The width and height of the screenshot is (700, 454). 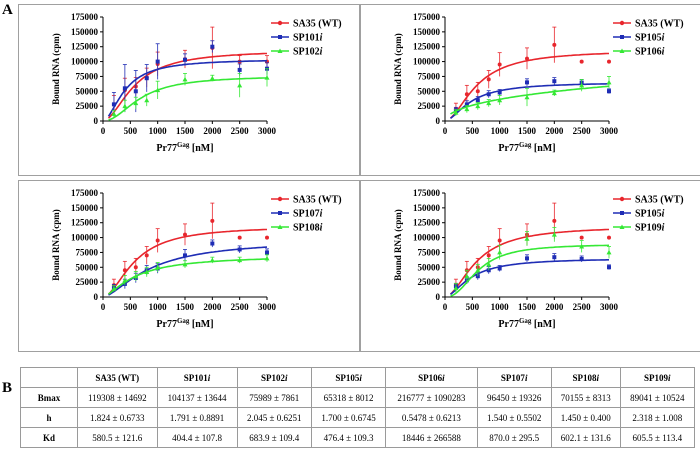 What do you see at coordinates (117, 437) in the screenshot?
I see `table-cell: 580.5 ± 121.6` at bounding box center [117, 437].